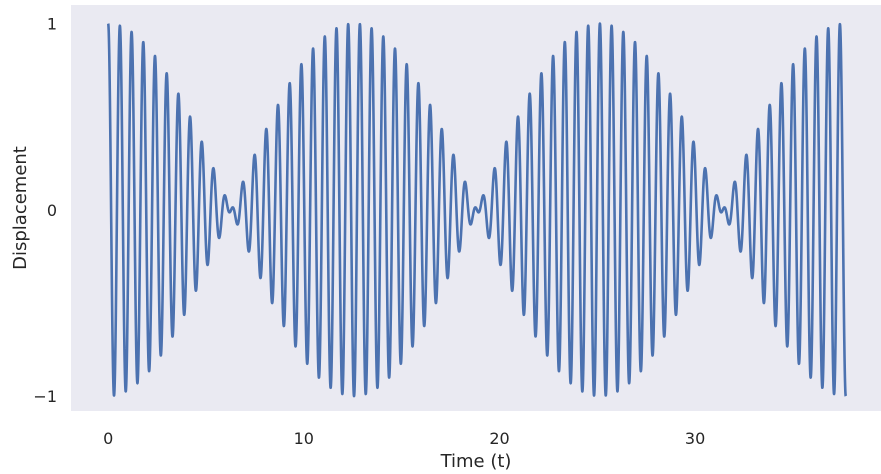 The height and width of the screenshot is (474, 881). I want to click on x-tick-label: 20, so click(499, 438).